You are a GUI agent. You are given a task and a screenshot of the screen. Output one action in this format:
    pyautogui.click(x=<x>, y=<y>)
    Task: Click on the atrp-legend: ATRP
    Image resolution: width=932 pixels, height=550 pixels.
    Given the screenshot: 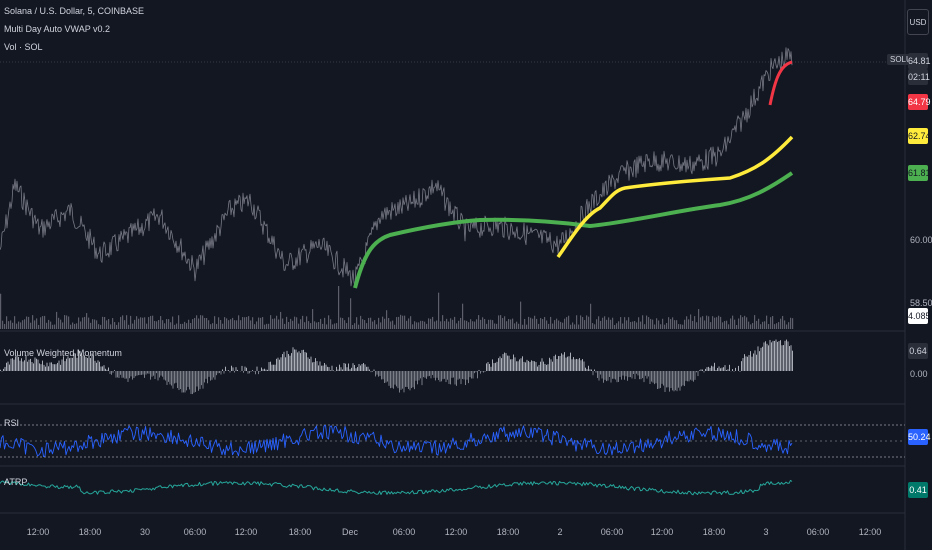 What is the action you would take?
    pyautogui.click(x=16, y=482)
    